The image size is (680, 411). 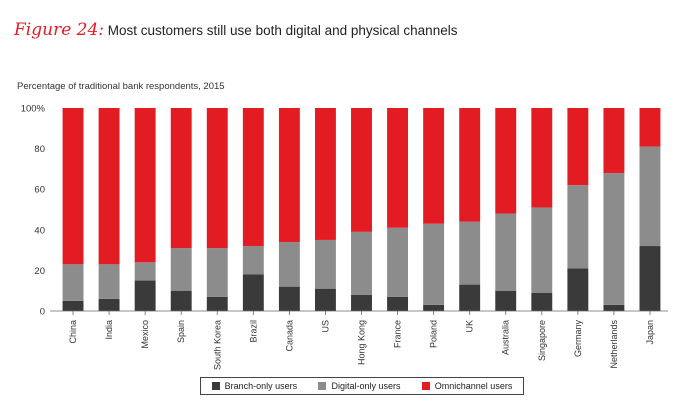 What do you see at coordinates (59, 30) in the screenshot?
I see `figure-label: Figure 24:` at bounding box center [59, 30].